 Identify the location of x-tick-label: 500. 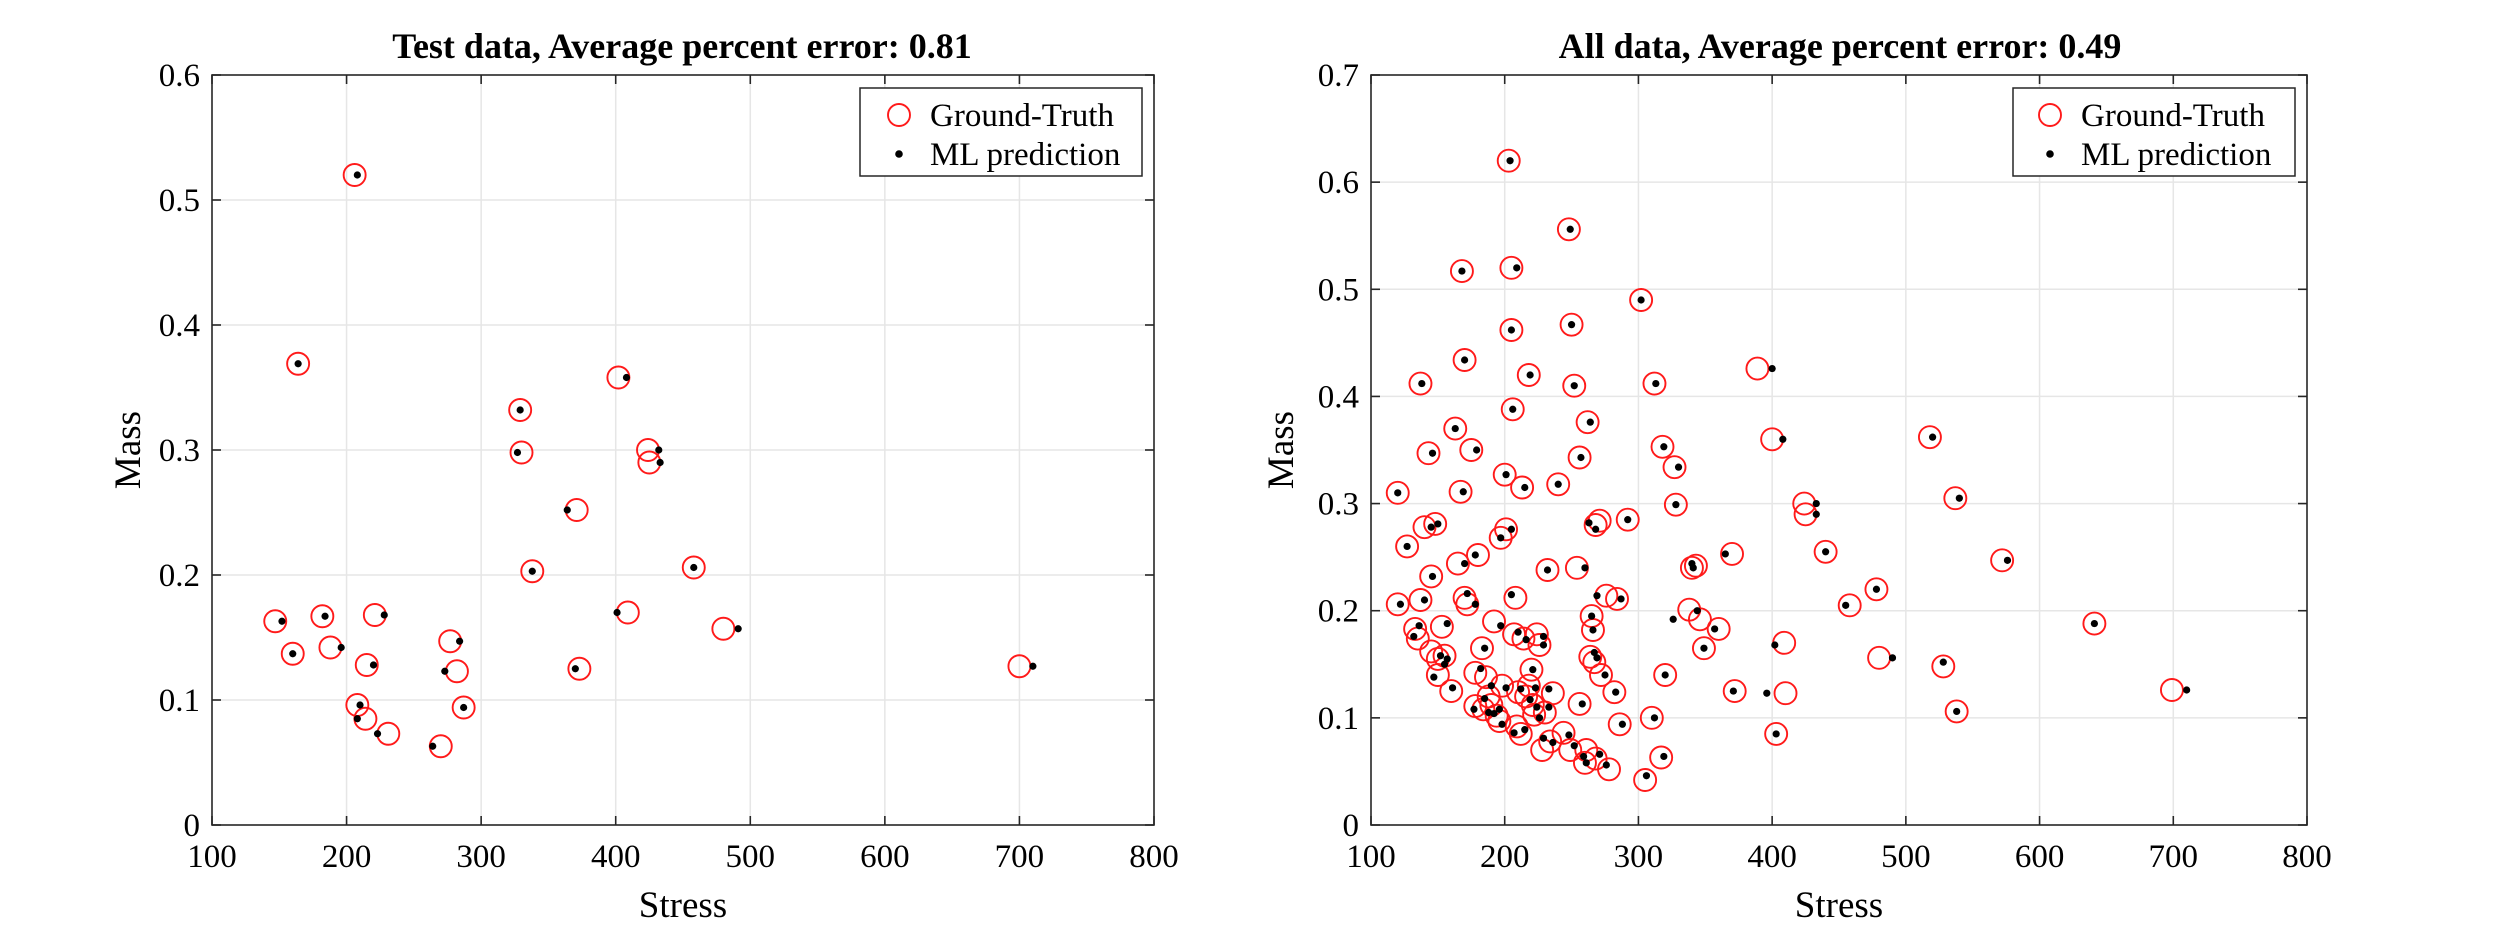
(1906, 857).